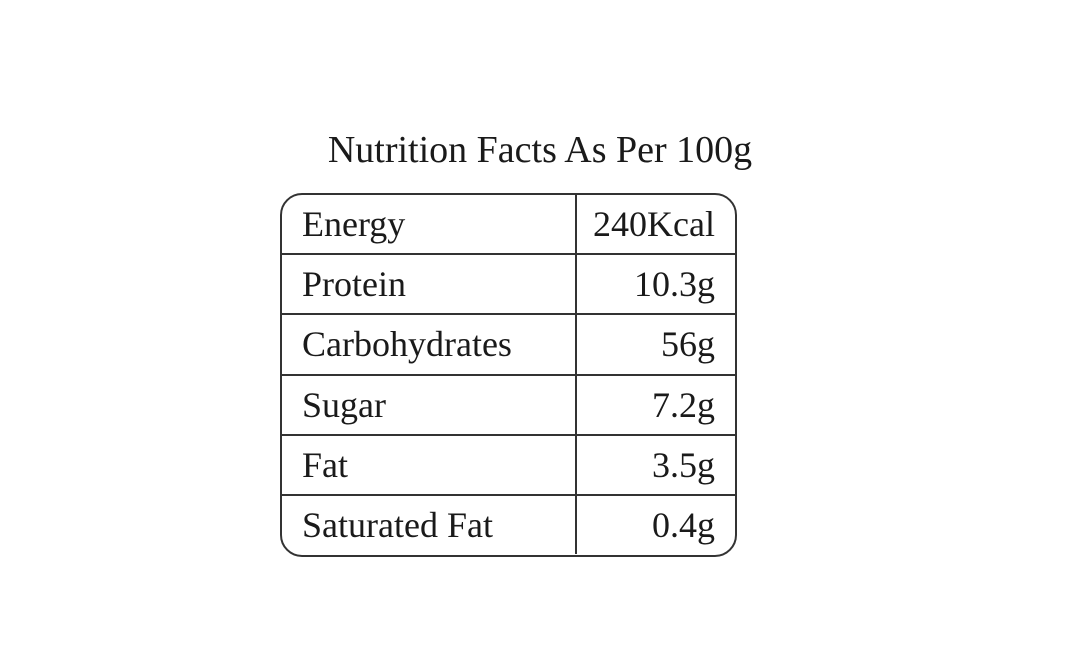 The height and width of the screenshot is (671, 1068). What do you see at coordinates (540, 150) in the screenshot?
I see `title: Nutrition Facts As Per 100g` at bounding box center [540, 150].